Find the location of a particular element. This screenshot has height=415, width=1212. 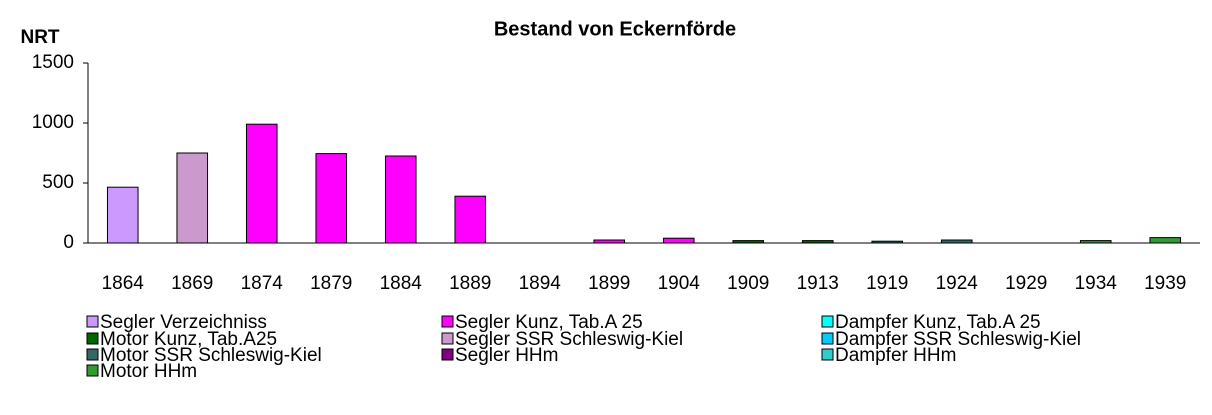

legend-label: Motor HHm is located at coordinates (148, 371).